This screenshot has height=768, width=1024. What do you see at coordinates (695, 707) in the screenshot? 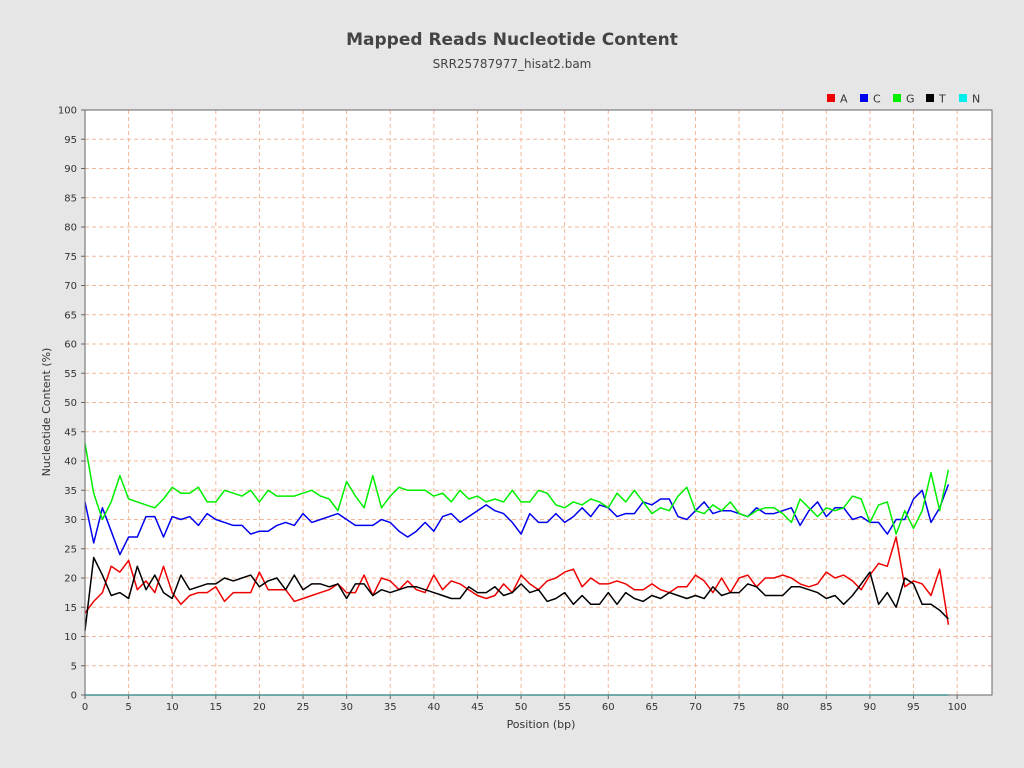
I see `x-tick-label: 70` at bounding box center [695, 707].